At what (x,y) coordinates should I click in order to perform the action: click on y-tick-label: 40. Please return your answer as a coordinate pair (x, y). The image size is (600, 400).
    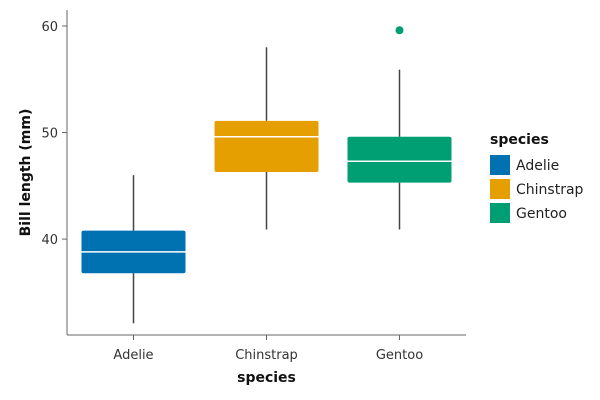
    Looking at the image, I should click on (49, 240).